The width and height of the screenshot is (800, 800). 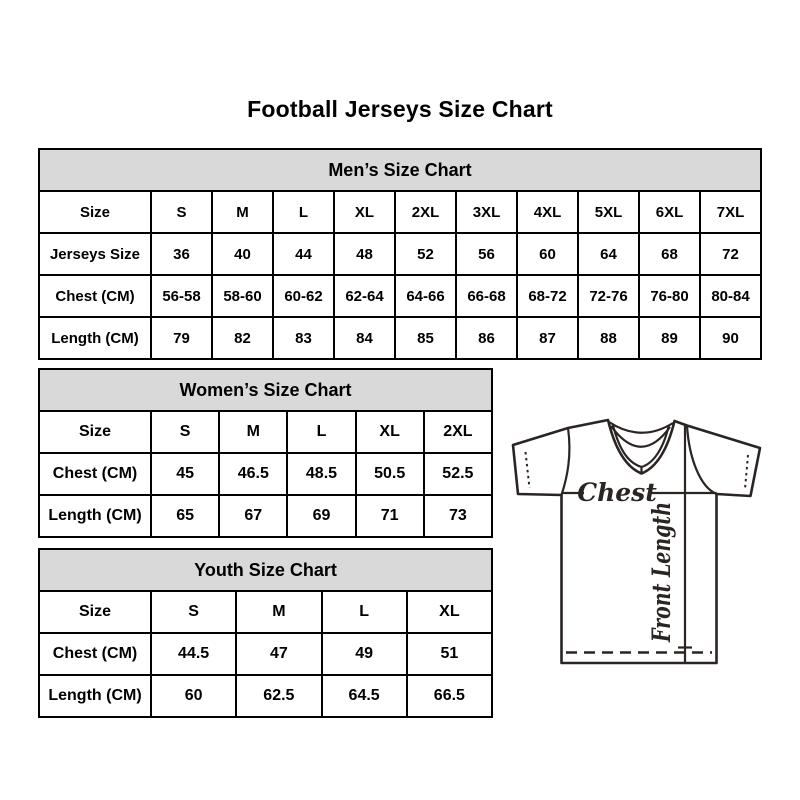 I want to click on value-cell: 44.5, so click(x=193, y=654).